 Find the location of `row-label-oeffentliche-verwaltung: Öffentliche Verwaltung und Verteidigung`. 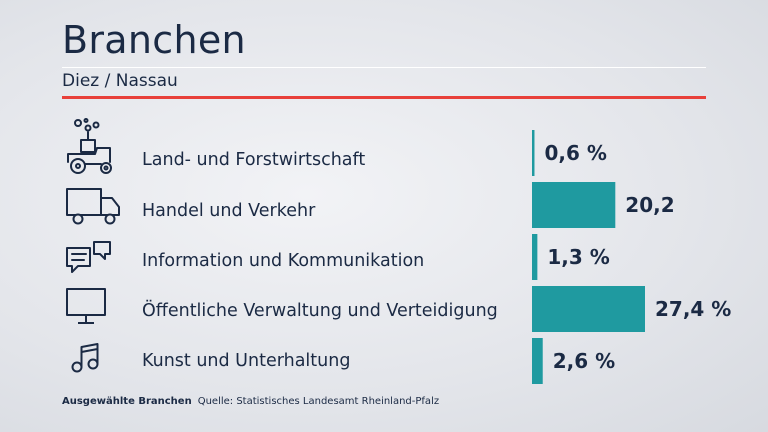

row-label-oeffentliche-verwaltung: Öffentliche Verwaltung und Verteidigung is located at coordinates (320, 311).